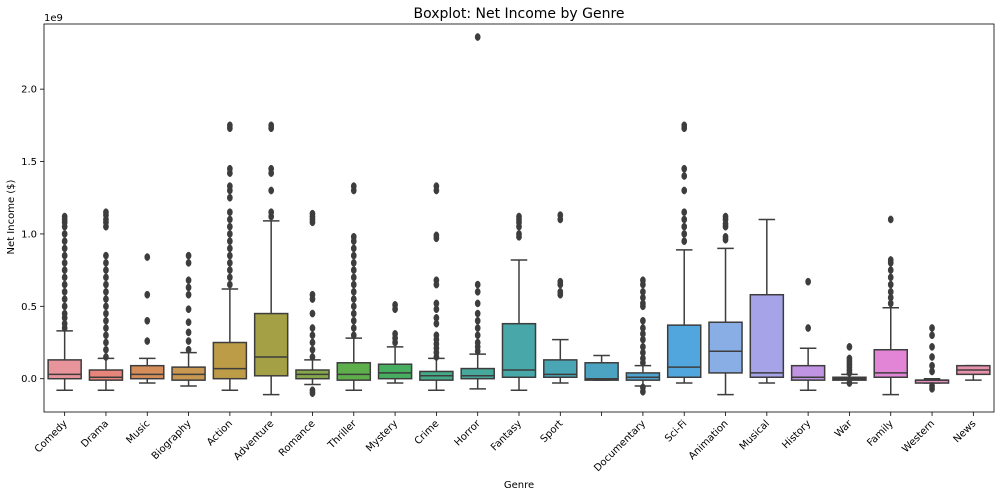  What do you see at coordinates (29, 234) in the screenshot?
I see `y-tick-label: 1.0` at bounding box center [29, 234].